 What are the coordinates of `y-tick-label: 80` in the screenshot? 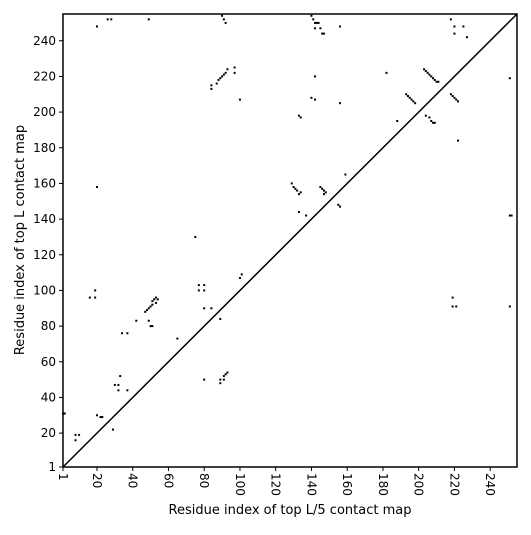 It's located at (48, 326).